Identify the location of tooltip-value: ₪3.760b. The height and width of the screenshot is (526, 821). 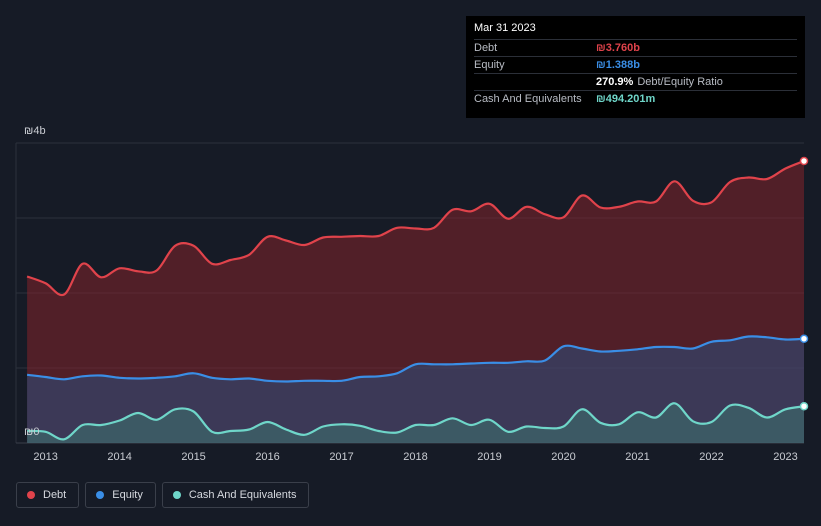
(618, 48).